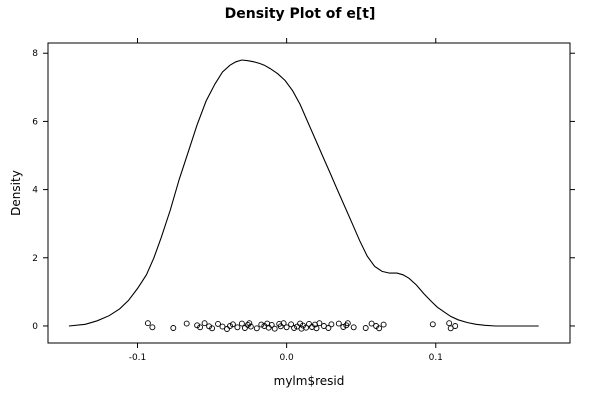  Describe the element at coordinates (436, 358) in the screenshot. I see `x-tick-label: 0.1` at that location.